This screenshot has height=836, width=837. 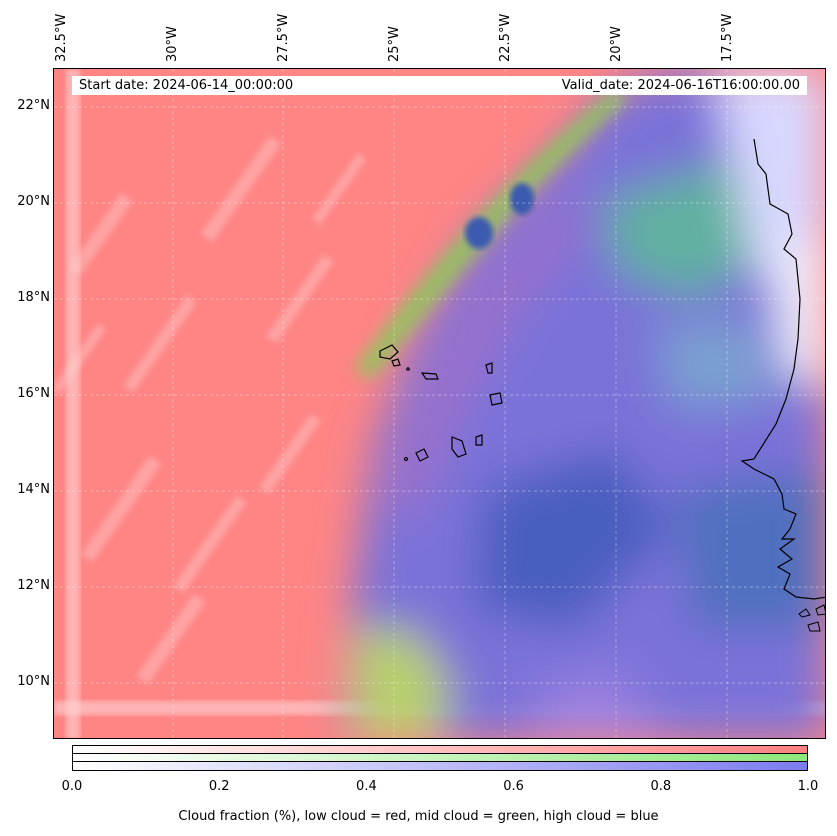 I want to click on cape-verde-islands, so click(x=441, y=403).